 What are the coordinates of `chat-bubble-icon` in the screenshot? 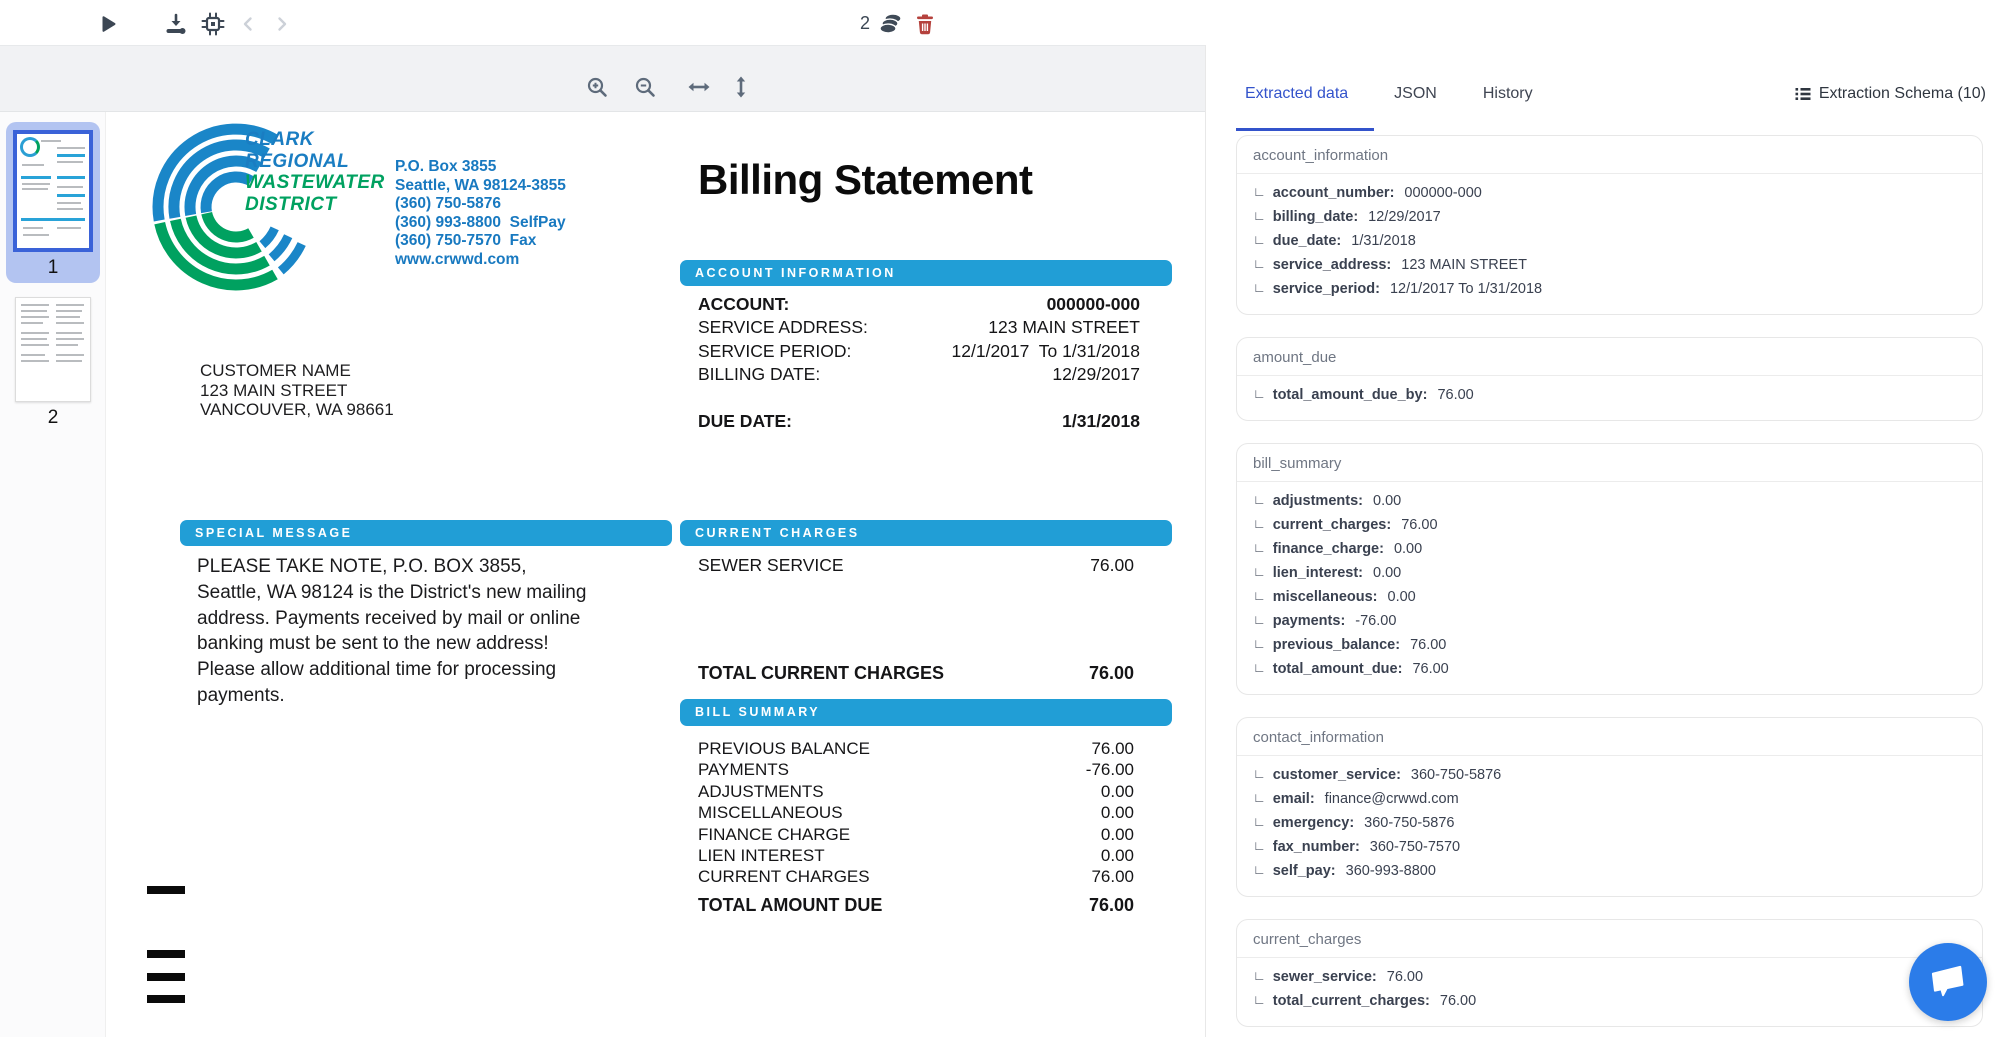 It's located at (1948, 982).